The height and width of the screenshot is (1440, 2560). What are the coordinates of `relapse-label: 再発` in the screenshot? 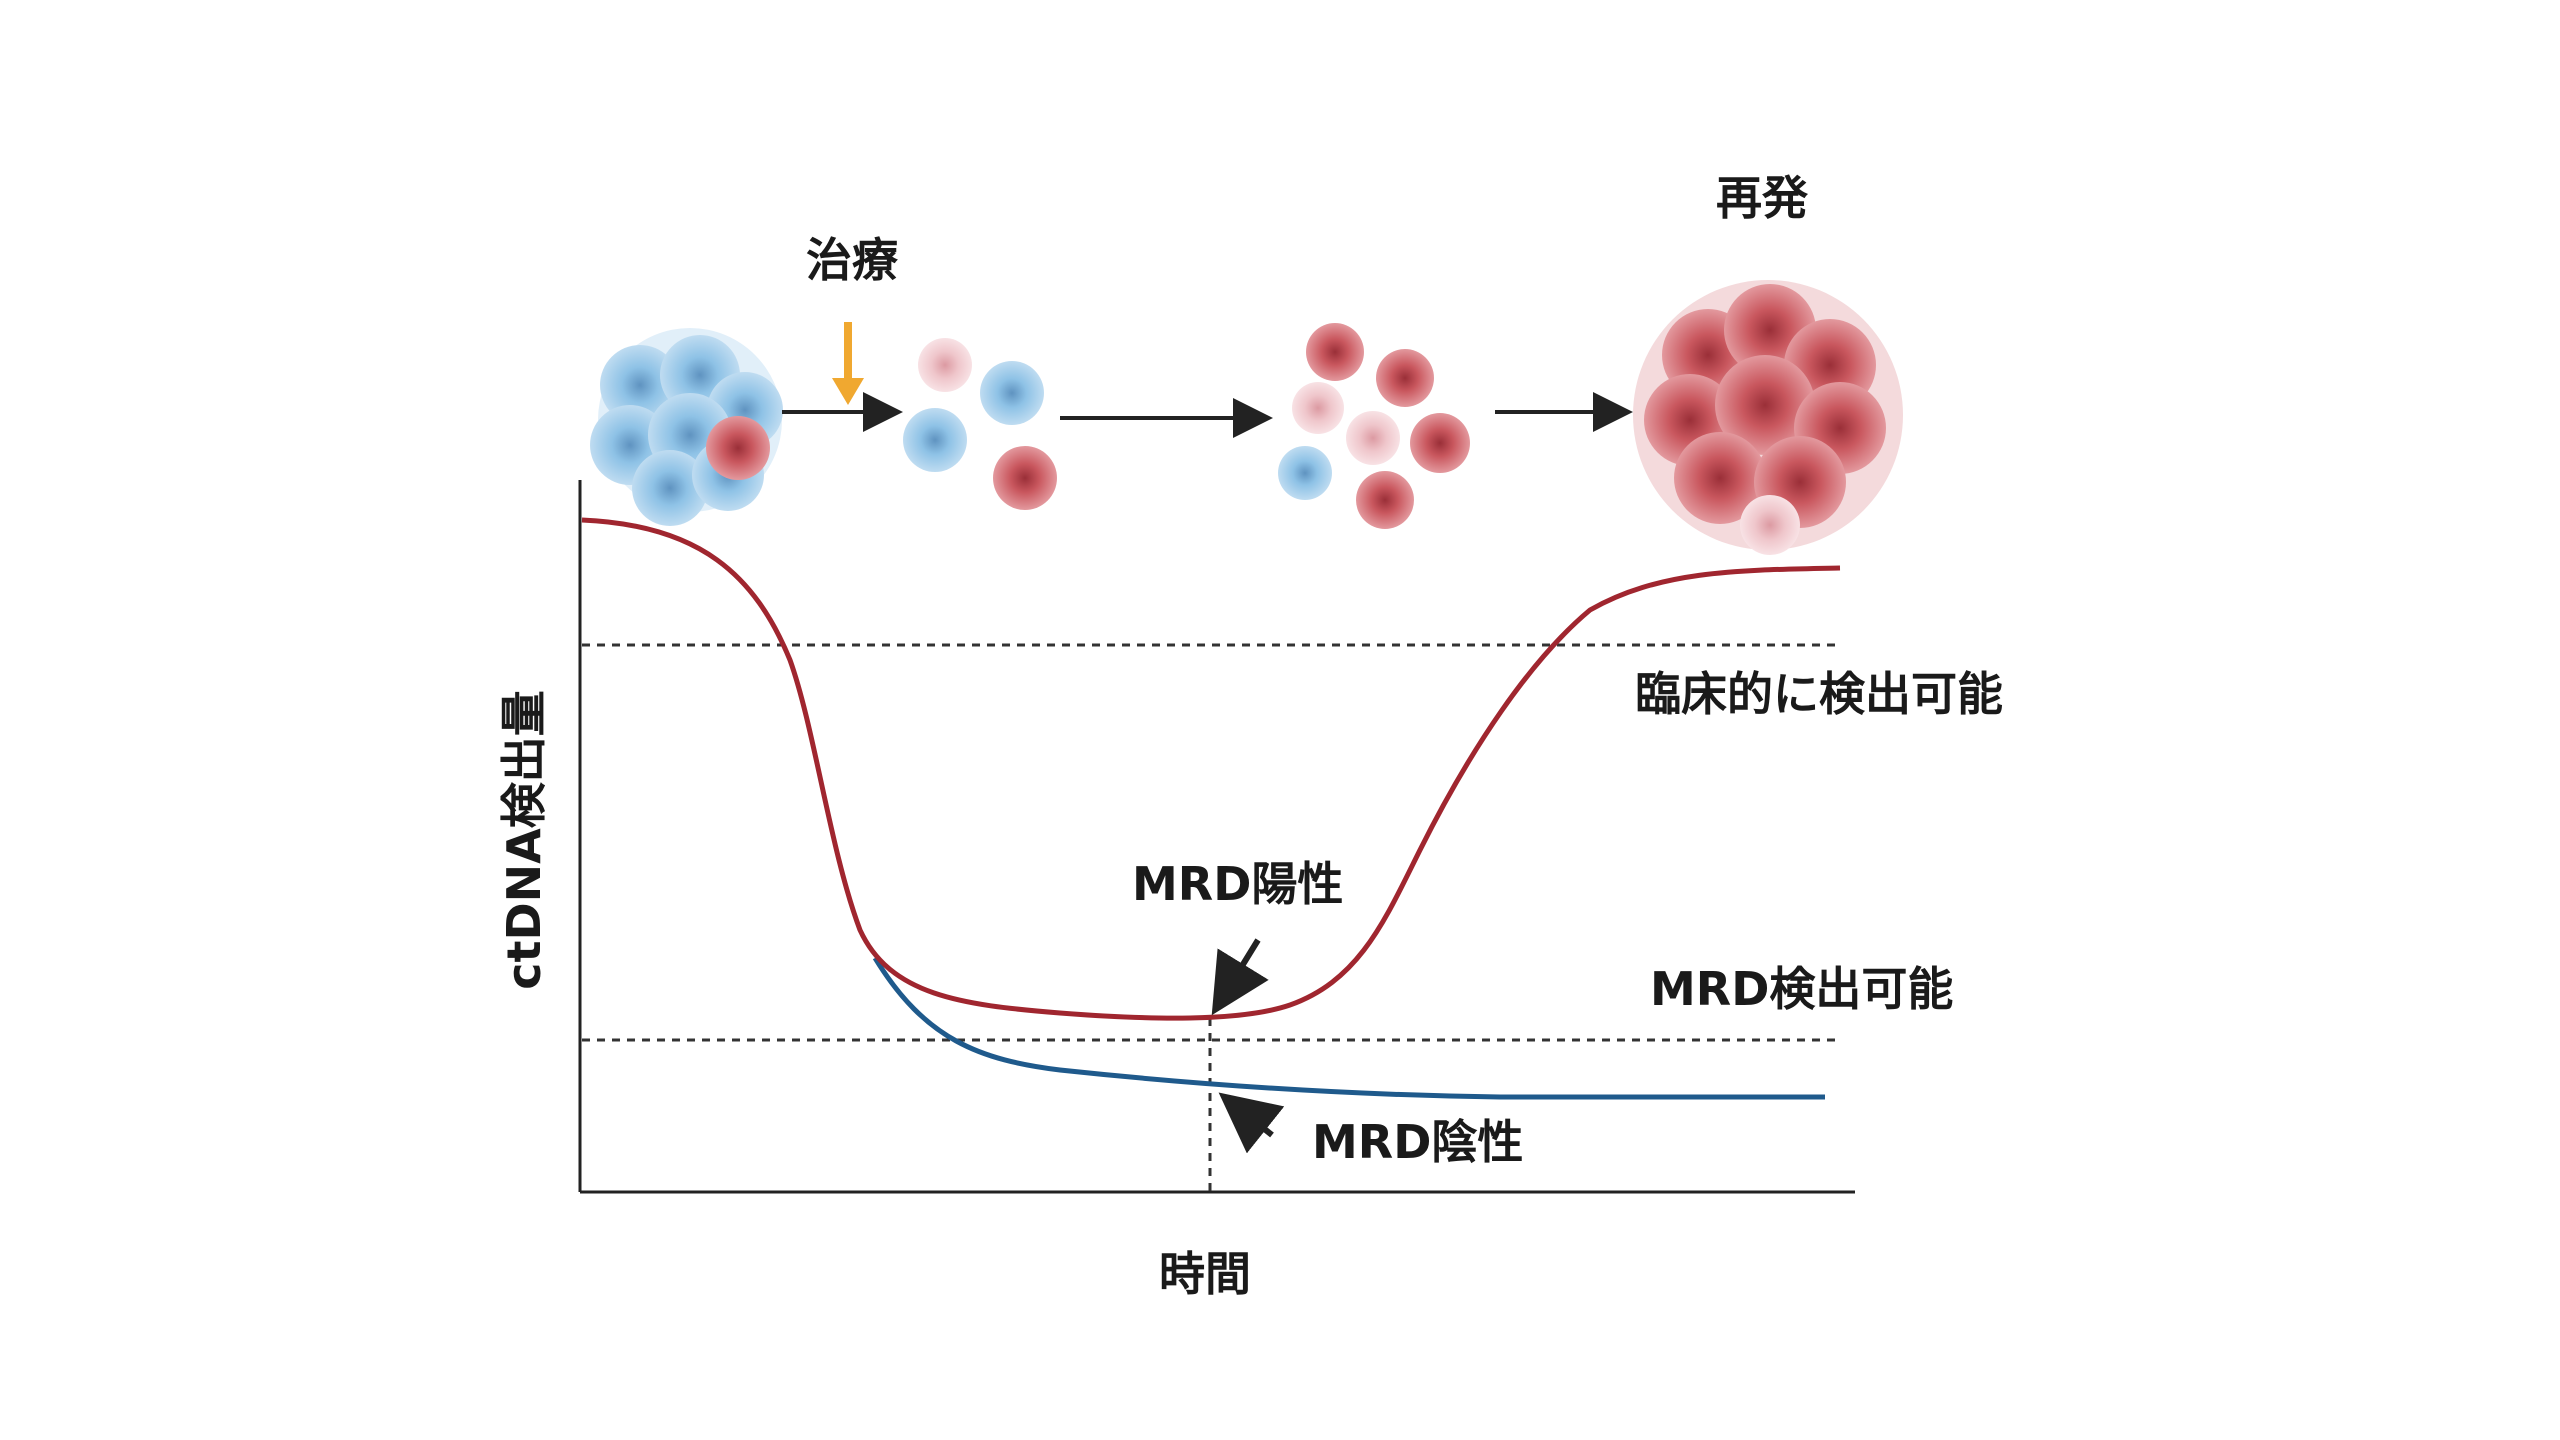 It's located at (1762, 198).